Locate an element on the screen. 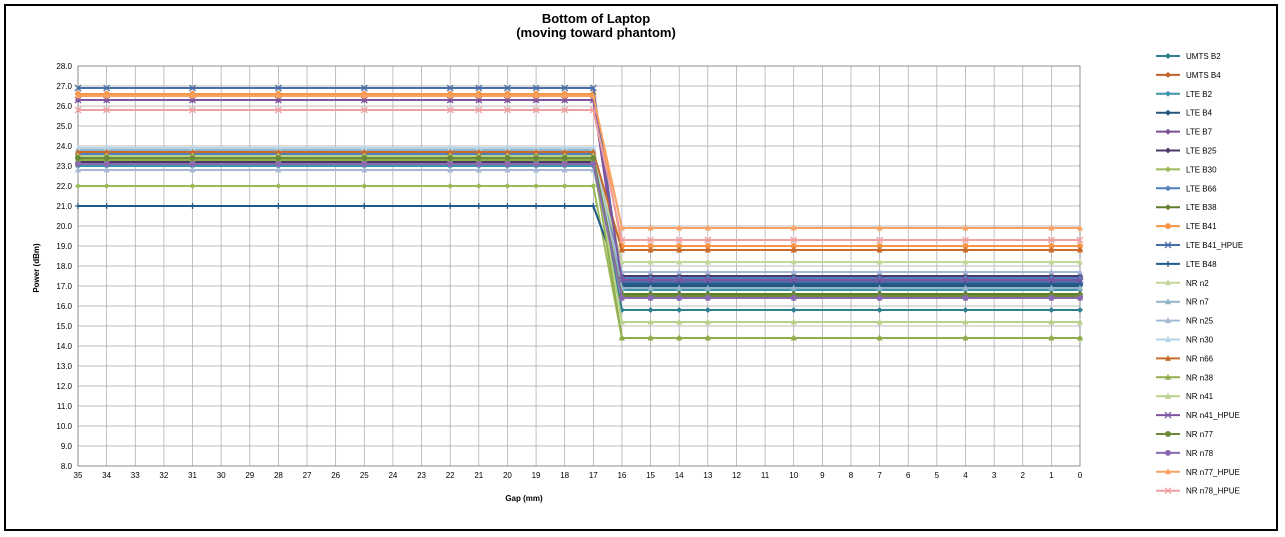 The image size is (1285, 537). y-tick-label: 13.0 is located at coordinates (64, 366).